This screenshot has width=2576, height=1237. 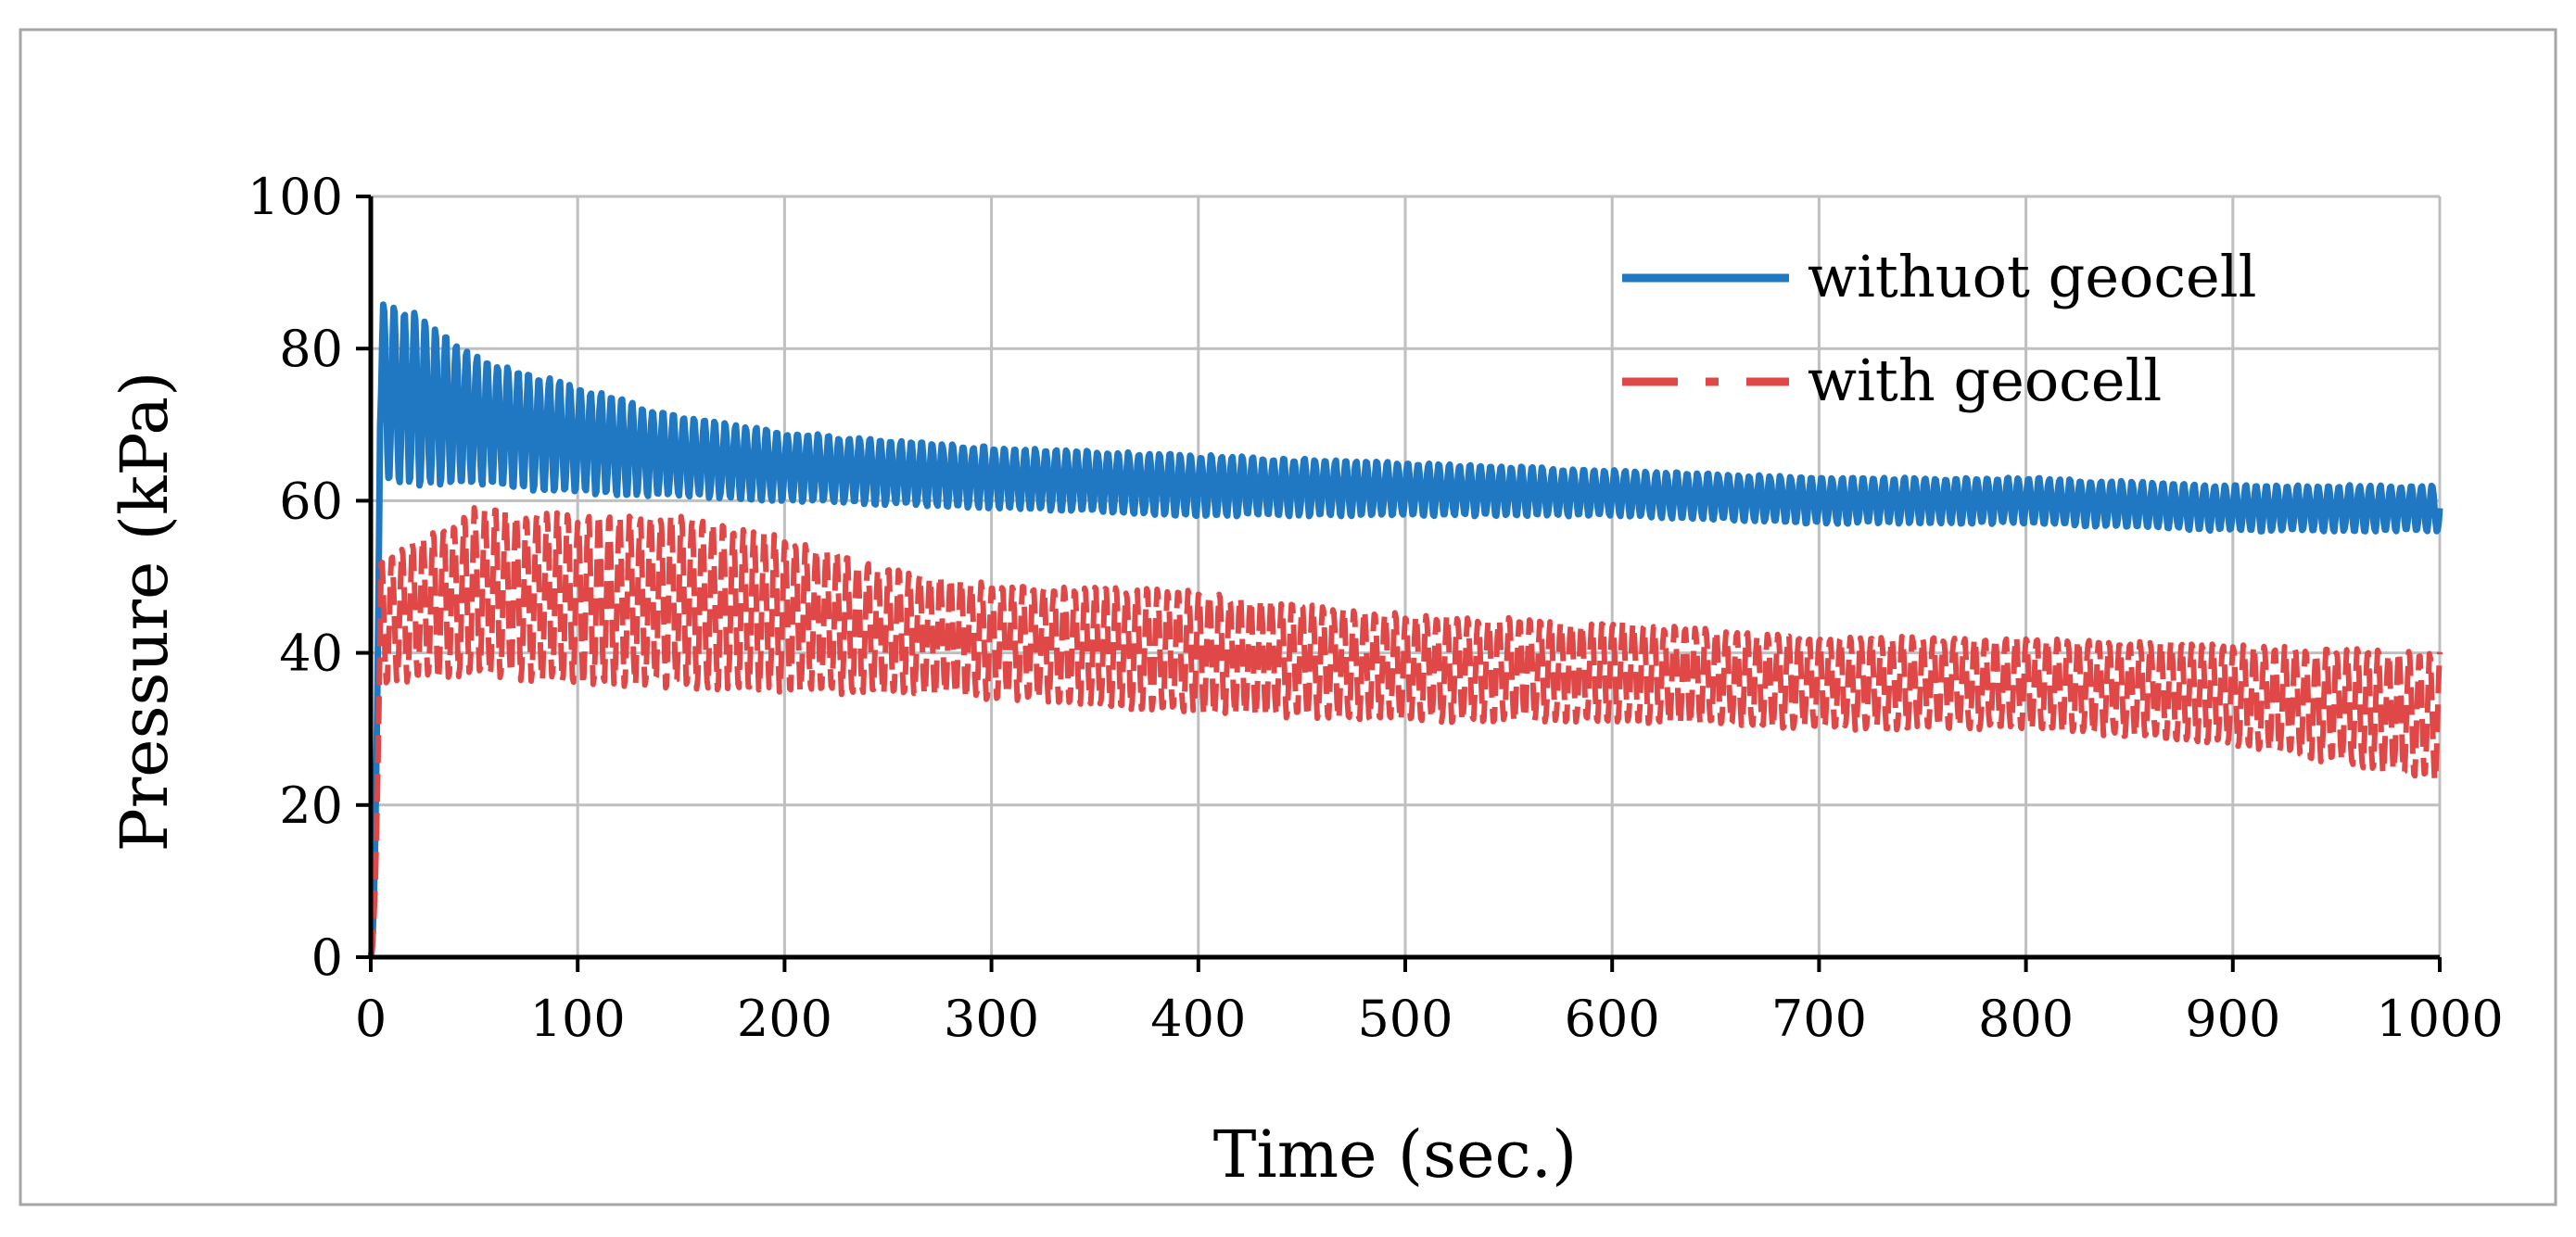 I want to click on x-tick-label: 500, so click(x=1405, y=1019).